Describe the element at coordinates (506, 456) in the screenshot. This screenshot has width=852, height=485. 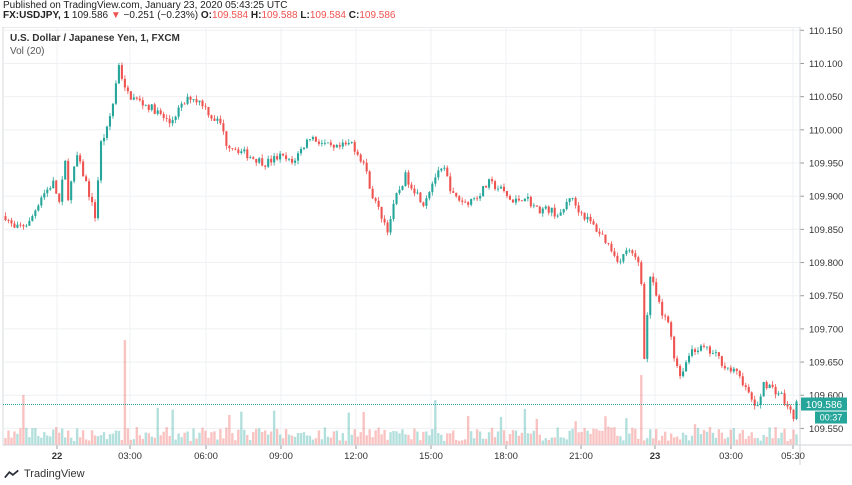
I see `x-tick-label: 18:00` at that location.